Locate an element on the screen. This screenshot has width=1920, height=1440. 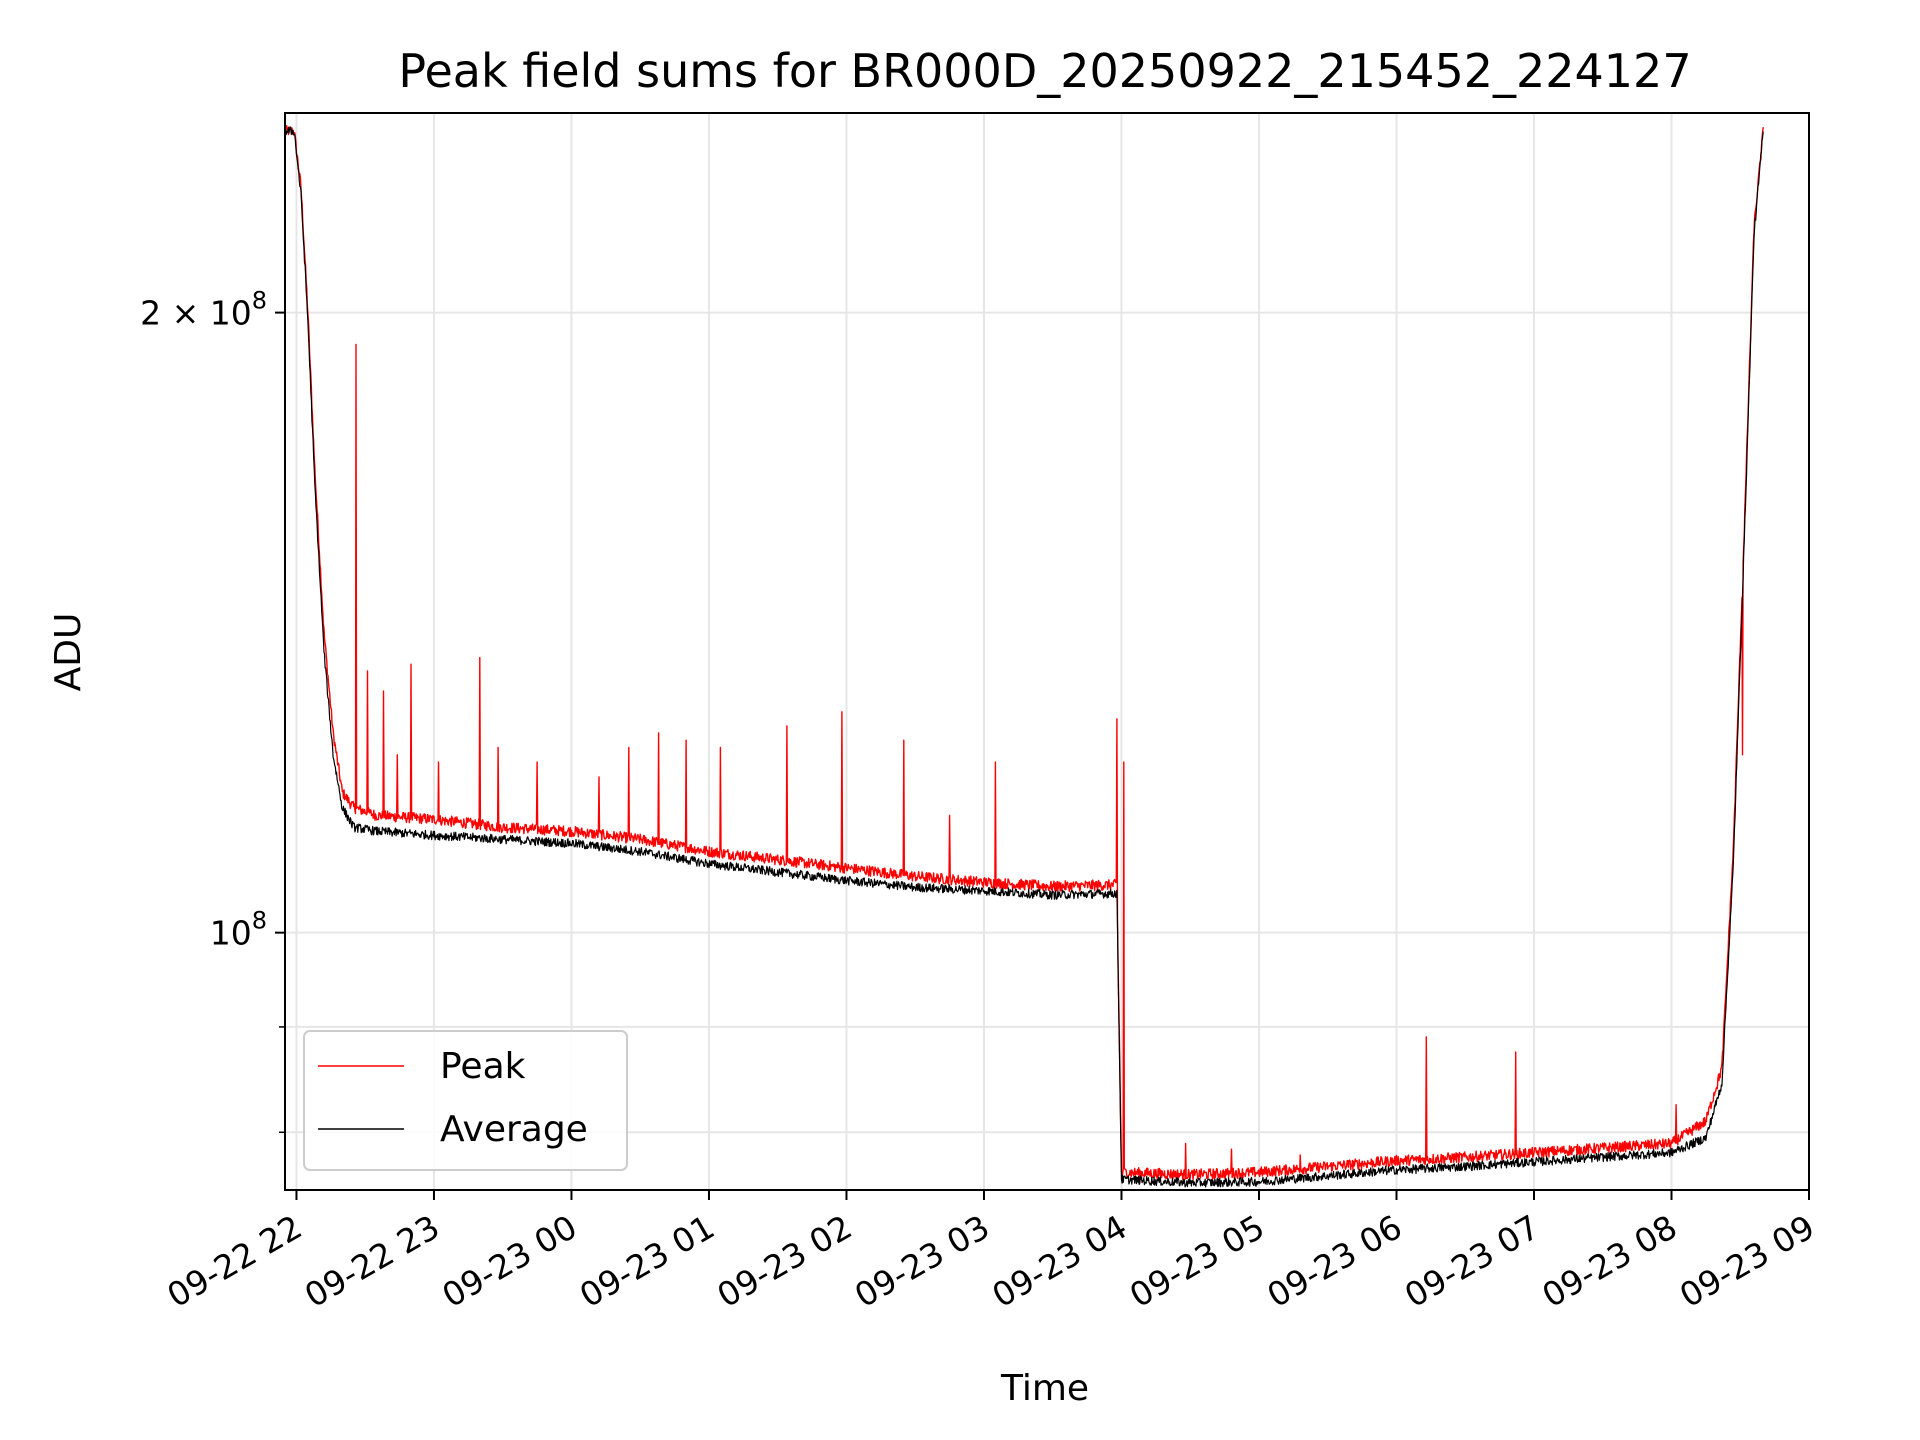
y-tick-label: 108 is located at coordinates (238, 930).